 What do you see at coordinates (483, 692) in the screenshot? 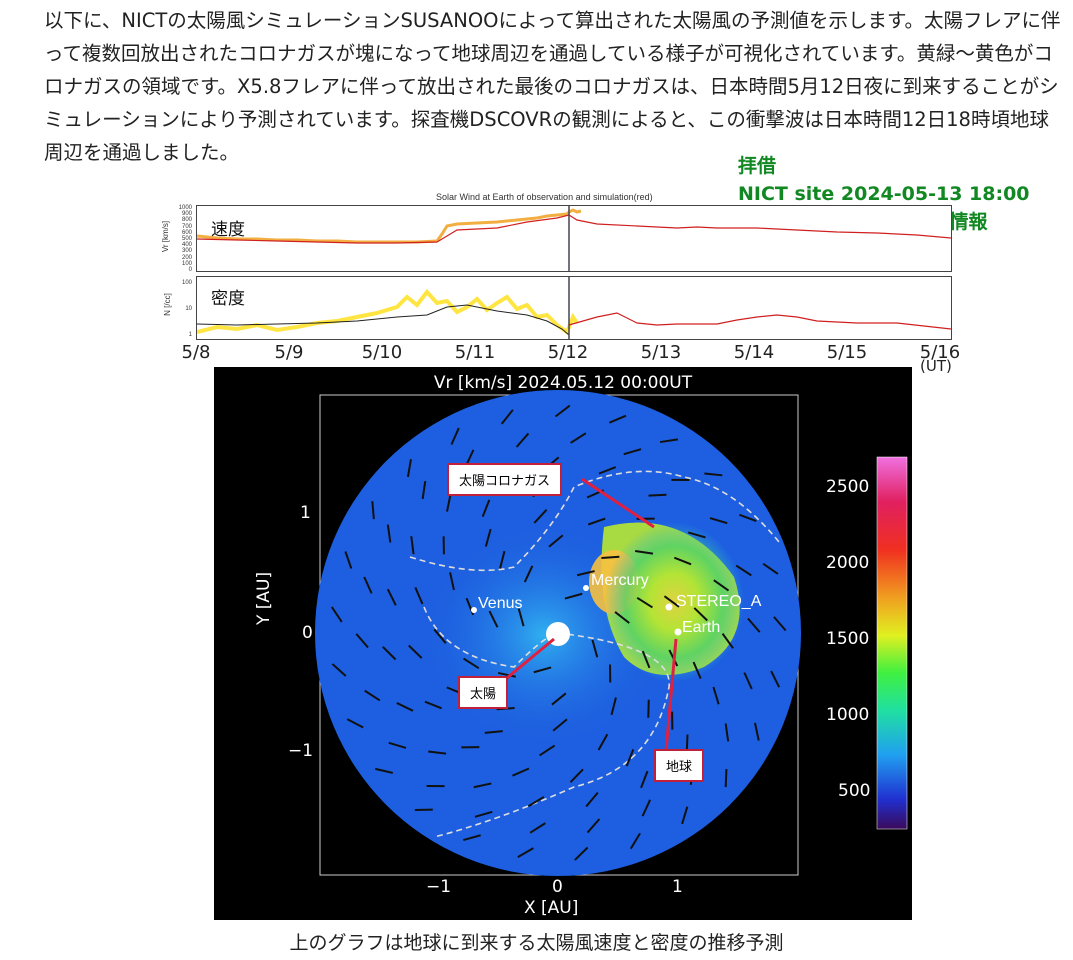
I see `sun-annotation: 太陽` at bounding box center [483, 692].